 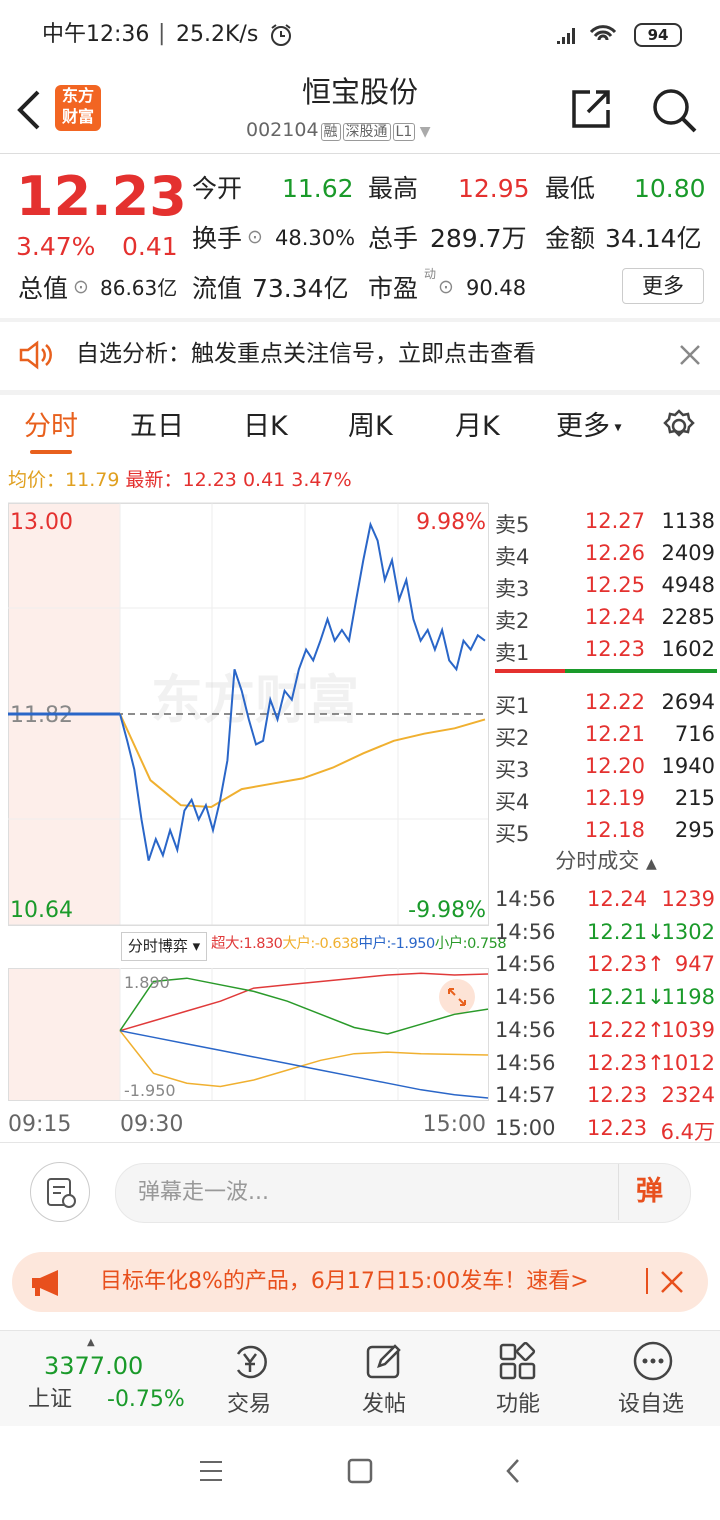 I want to click on trade-price: 12.22↑, so click(x=626, y=1029).